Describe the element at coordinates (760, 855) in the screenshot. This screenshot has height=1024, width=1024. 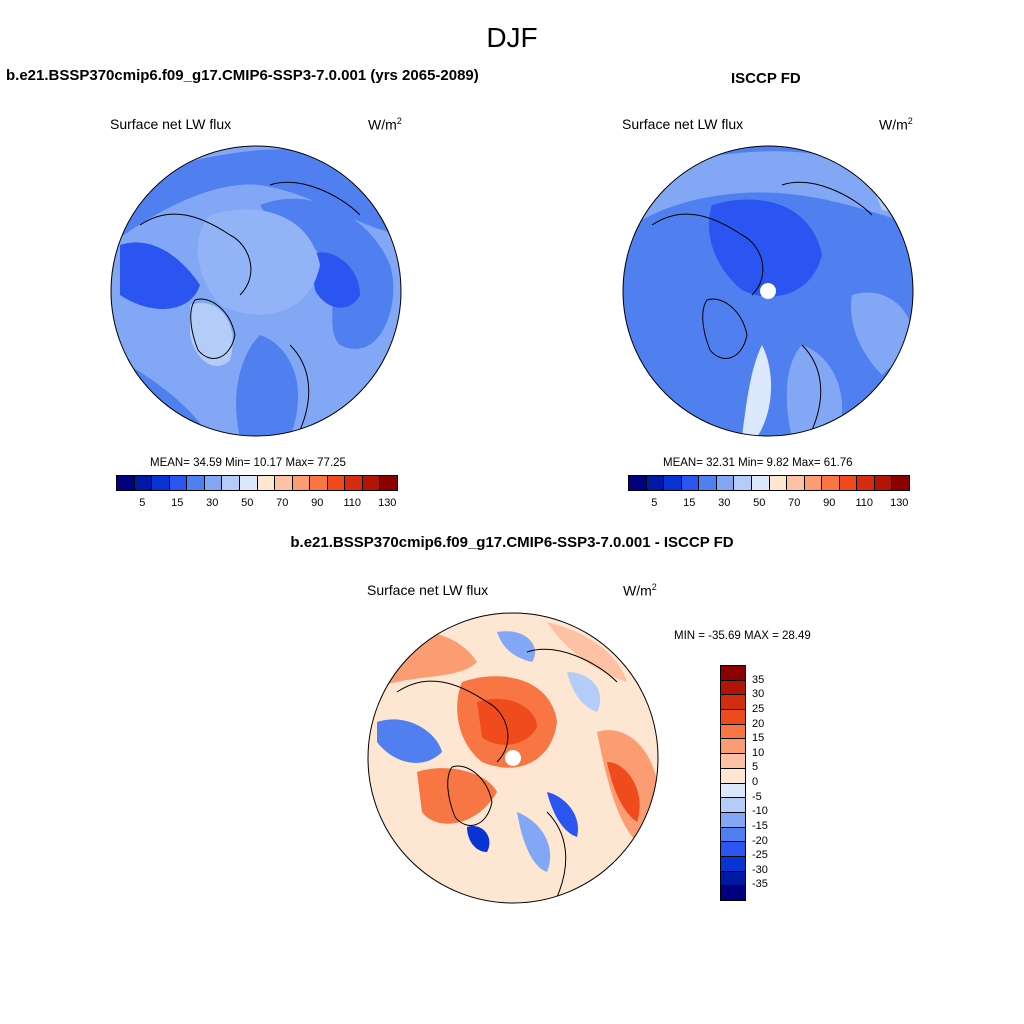
I see `diff-colorbar-tick: -25` at that location.